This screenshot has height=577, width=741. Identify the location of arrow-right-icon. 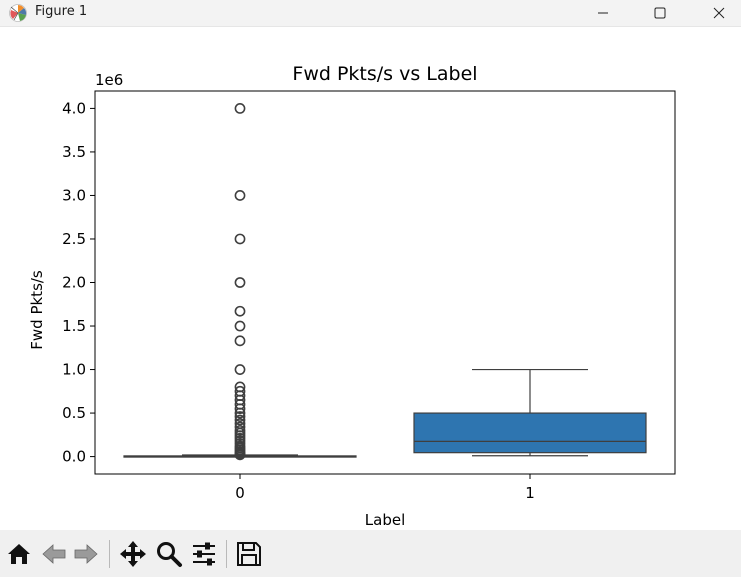
(86, 554).